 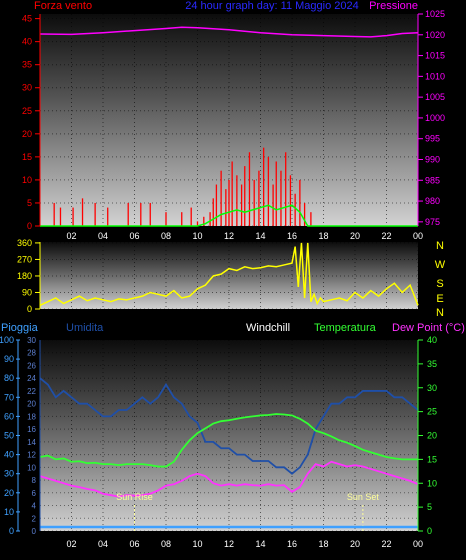 I want to click on wind-direction-line, so click(x=229, y=274).